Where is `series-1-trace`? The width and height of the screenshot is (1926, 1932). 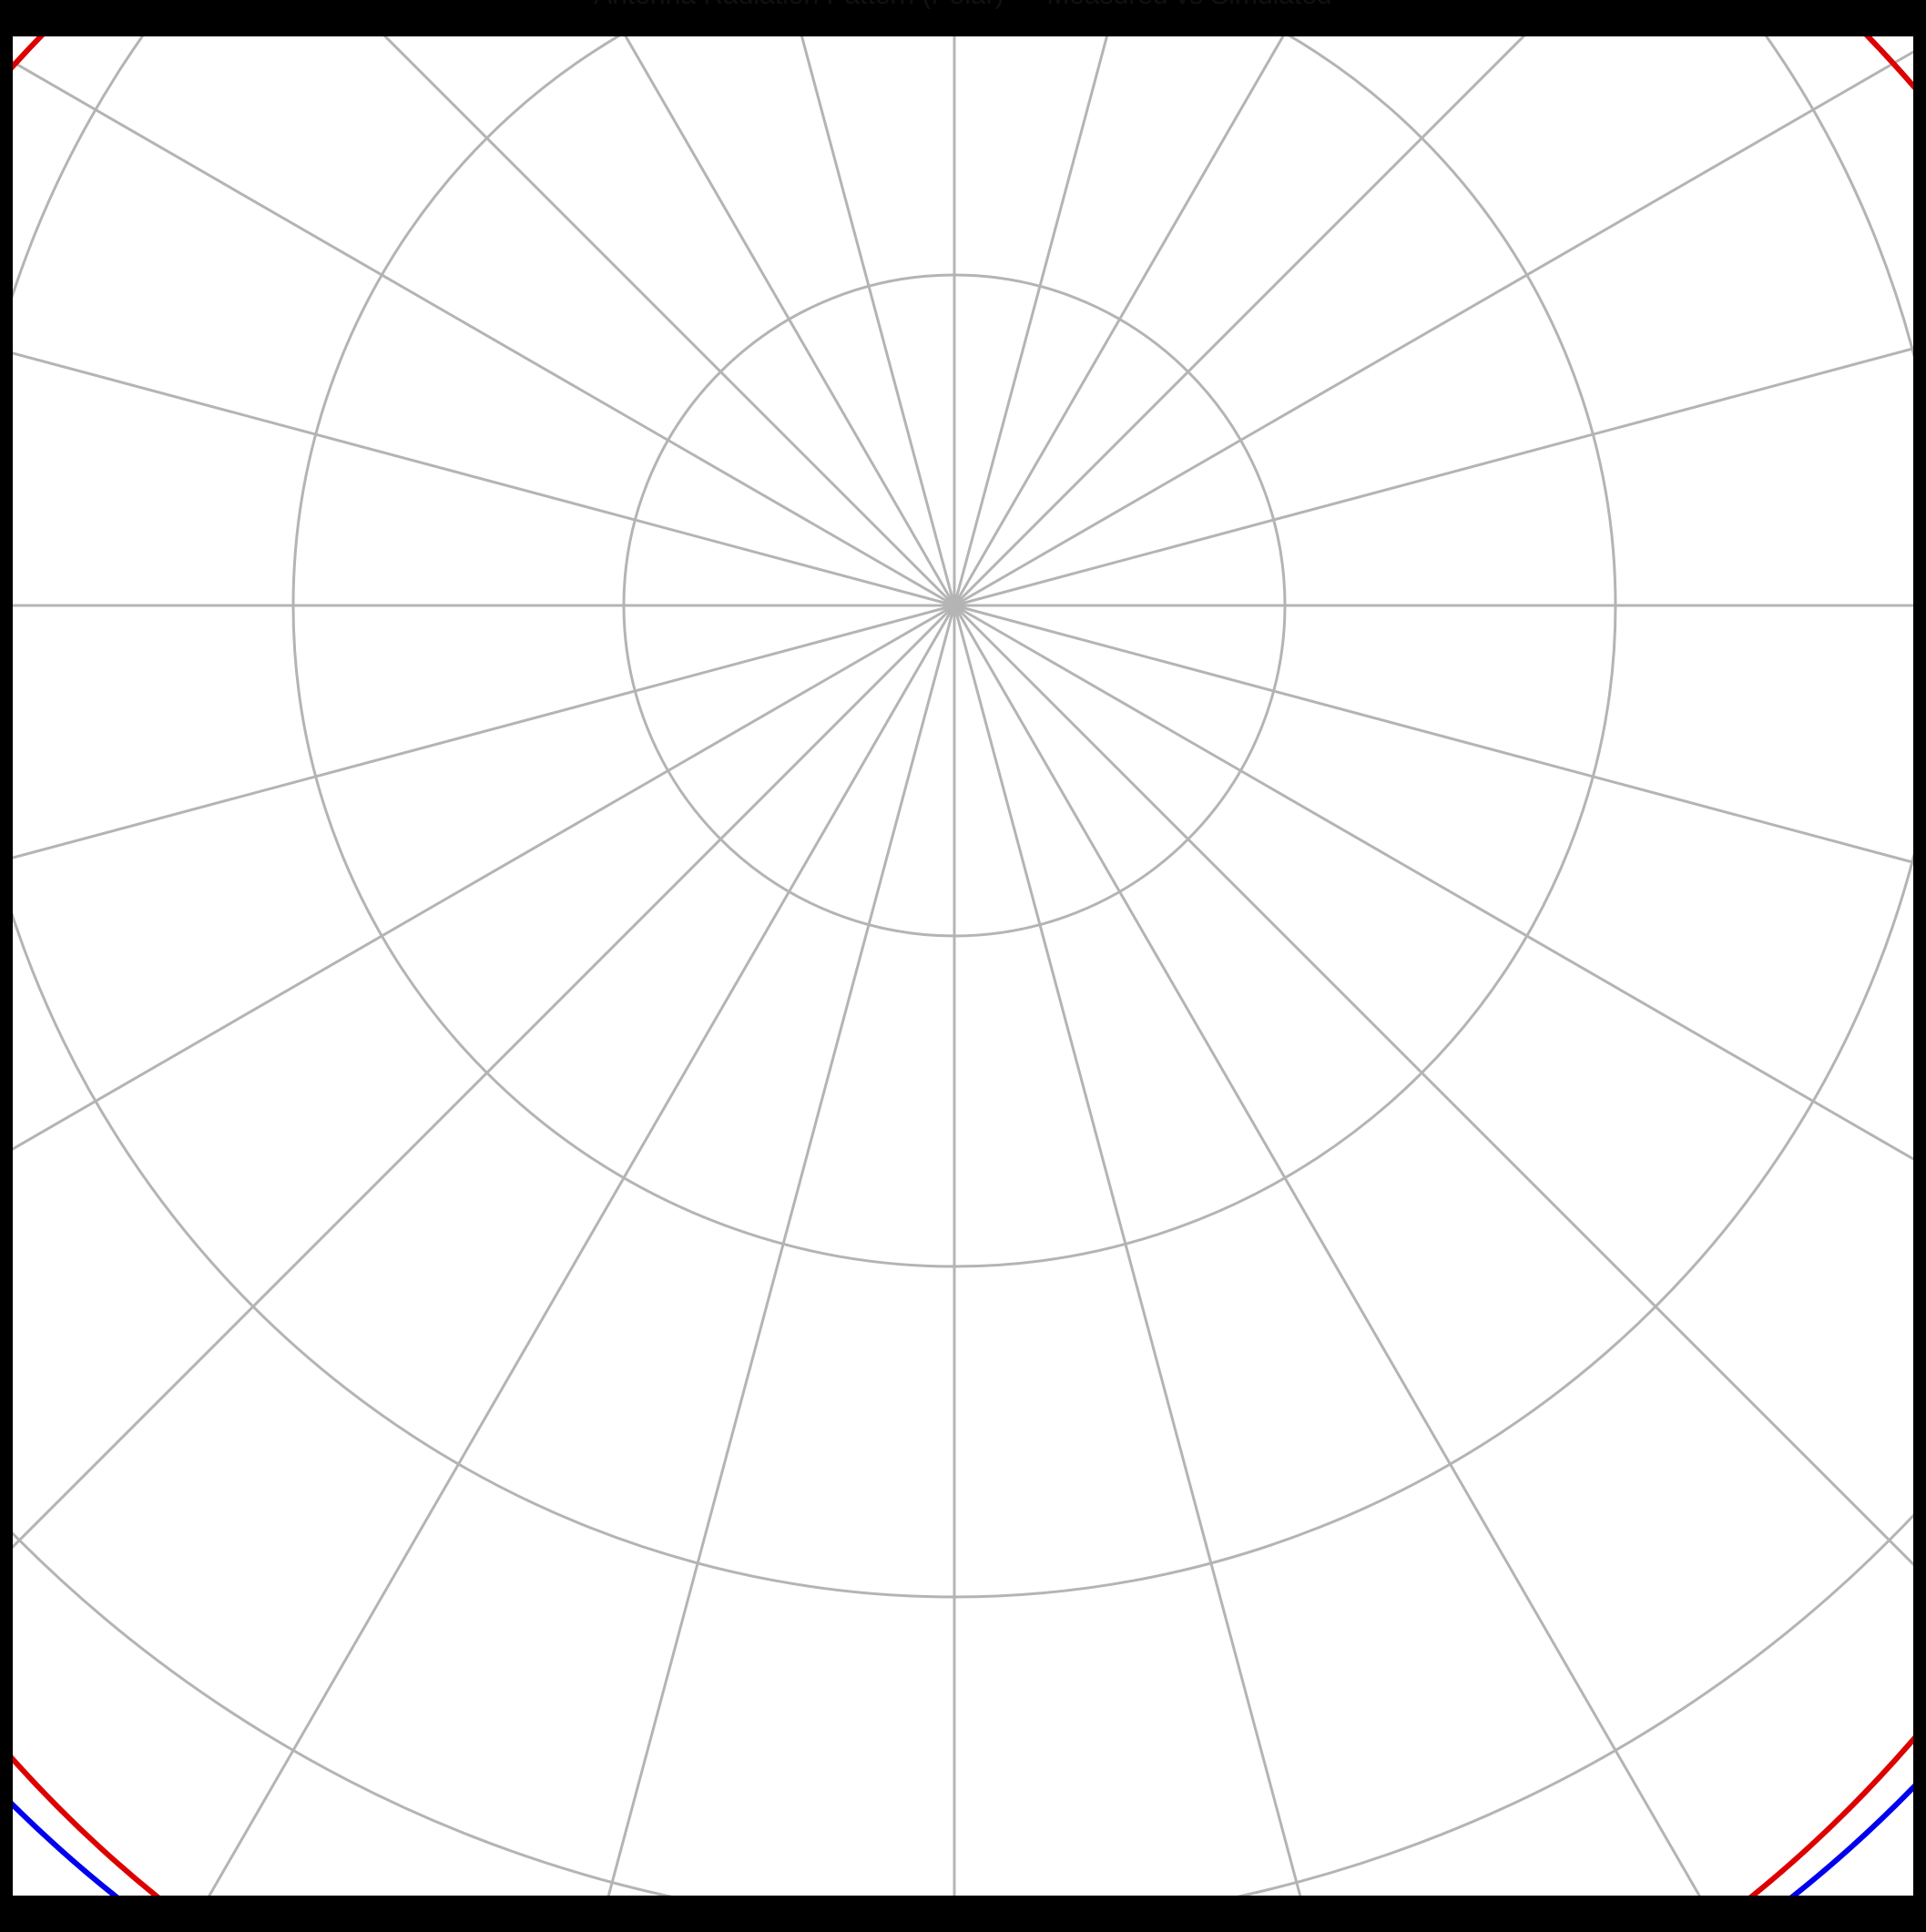
series-1-trace is located at coordinates (963, 1840).